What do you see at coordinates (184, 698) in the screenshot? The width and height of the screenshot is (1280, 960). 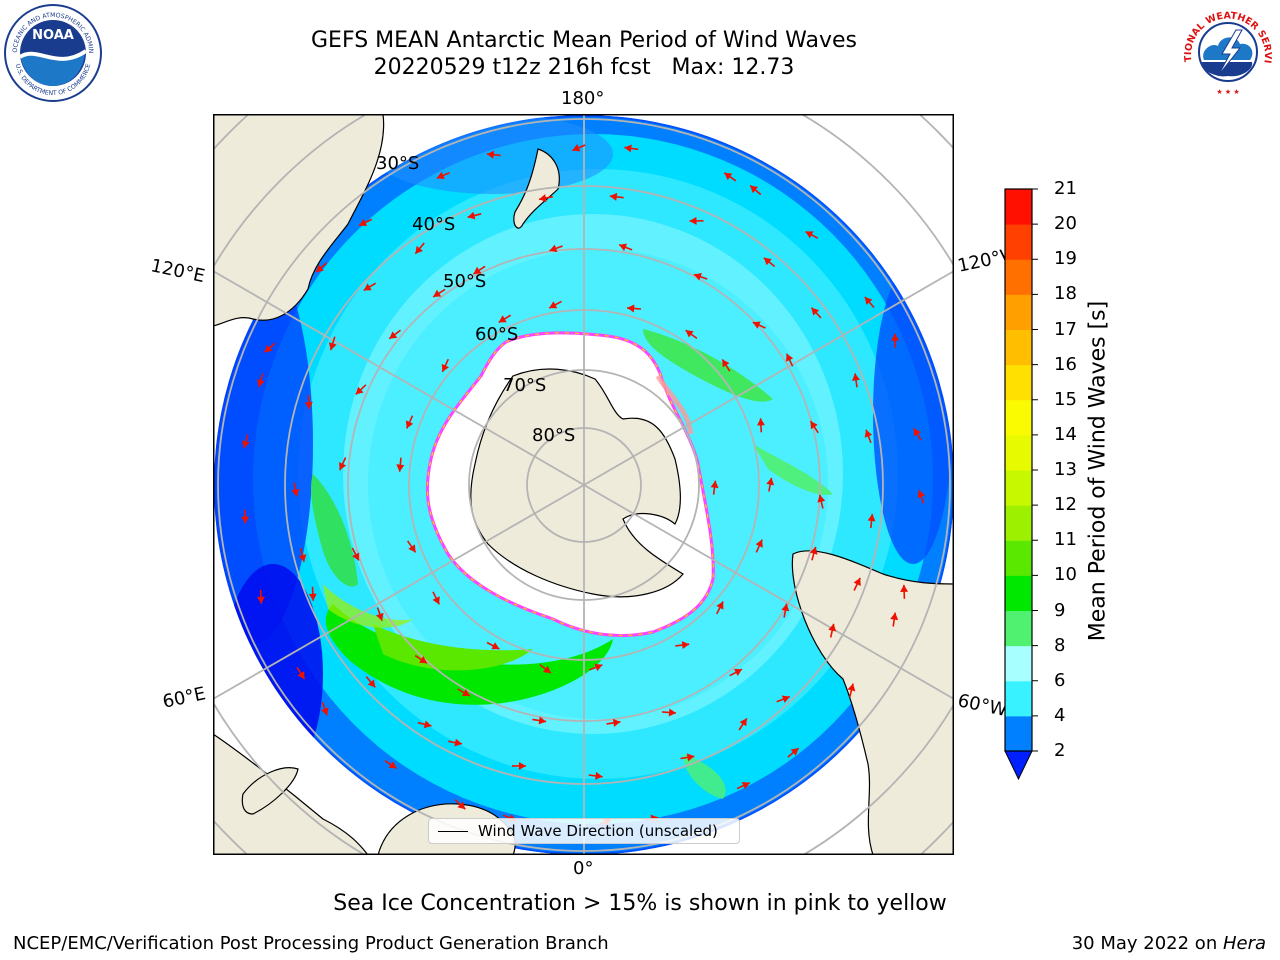 I see `lon-label-60e: 60°E` at bounding box center [184, 698].